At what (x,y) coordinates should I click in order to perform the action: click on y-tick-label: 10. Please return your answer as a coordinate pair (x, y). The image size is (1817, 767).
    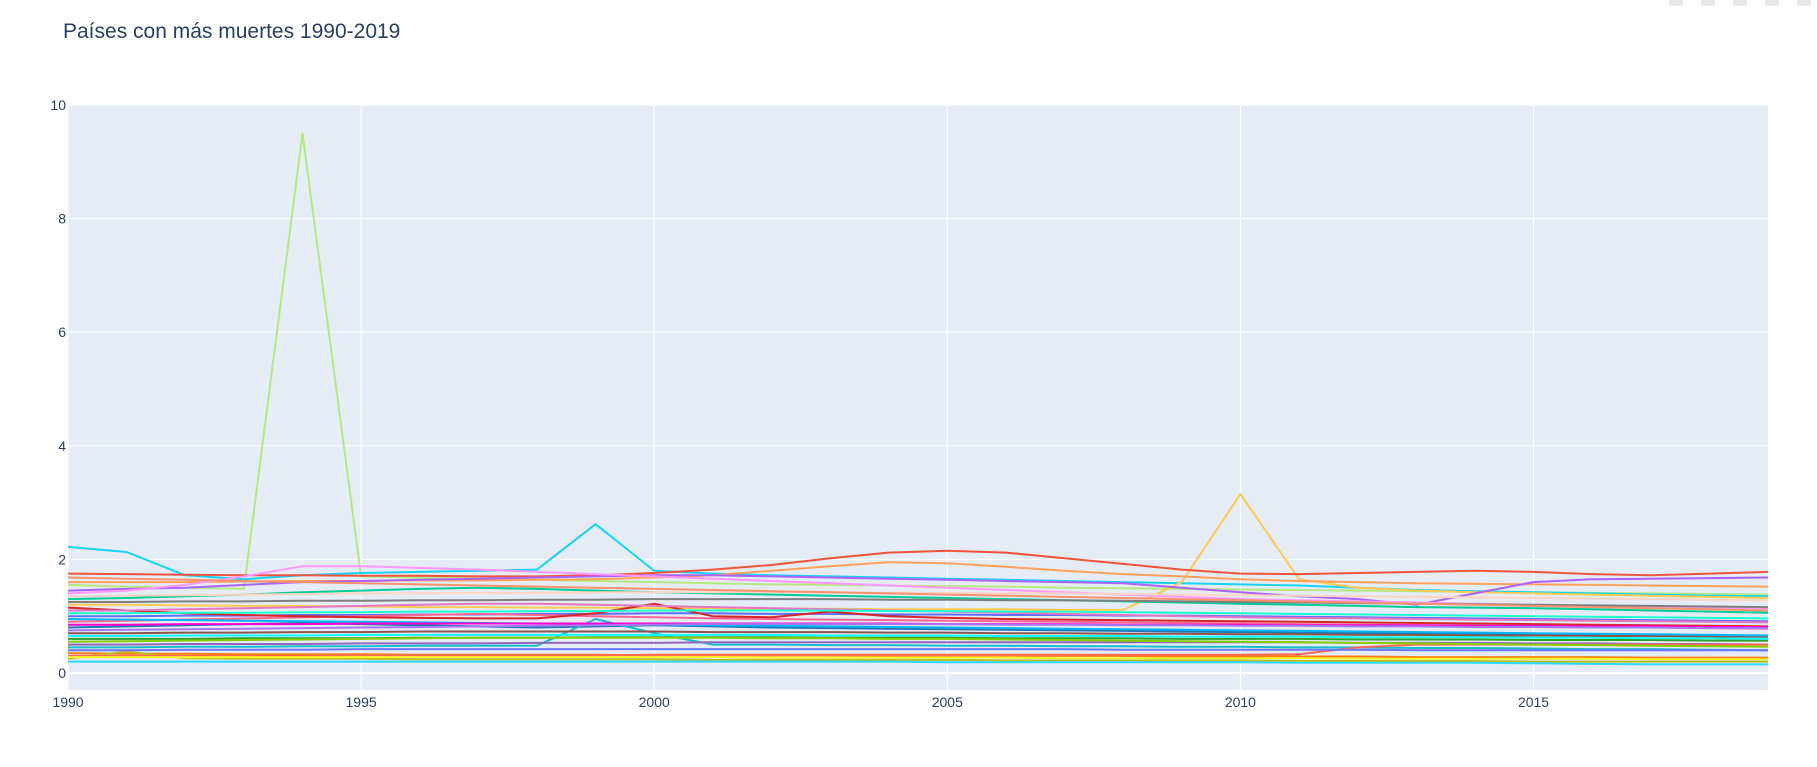
    Looking at the image, I should click on (58, 105).